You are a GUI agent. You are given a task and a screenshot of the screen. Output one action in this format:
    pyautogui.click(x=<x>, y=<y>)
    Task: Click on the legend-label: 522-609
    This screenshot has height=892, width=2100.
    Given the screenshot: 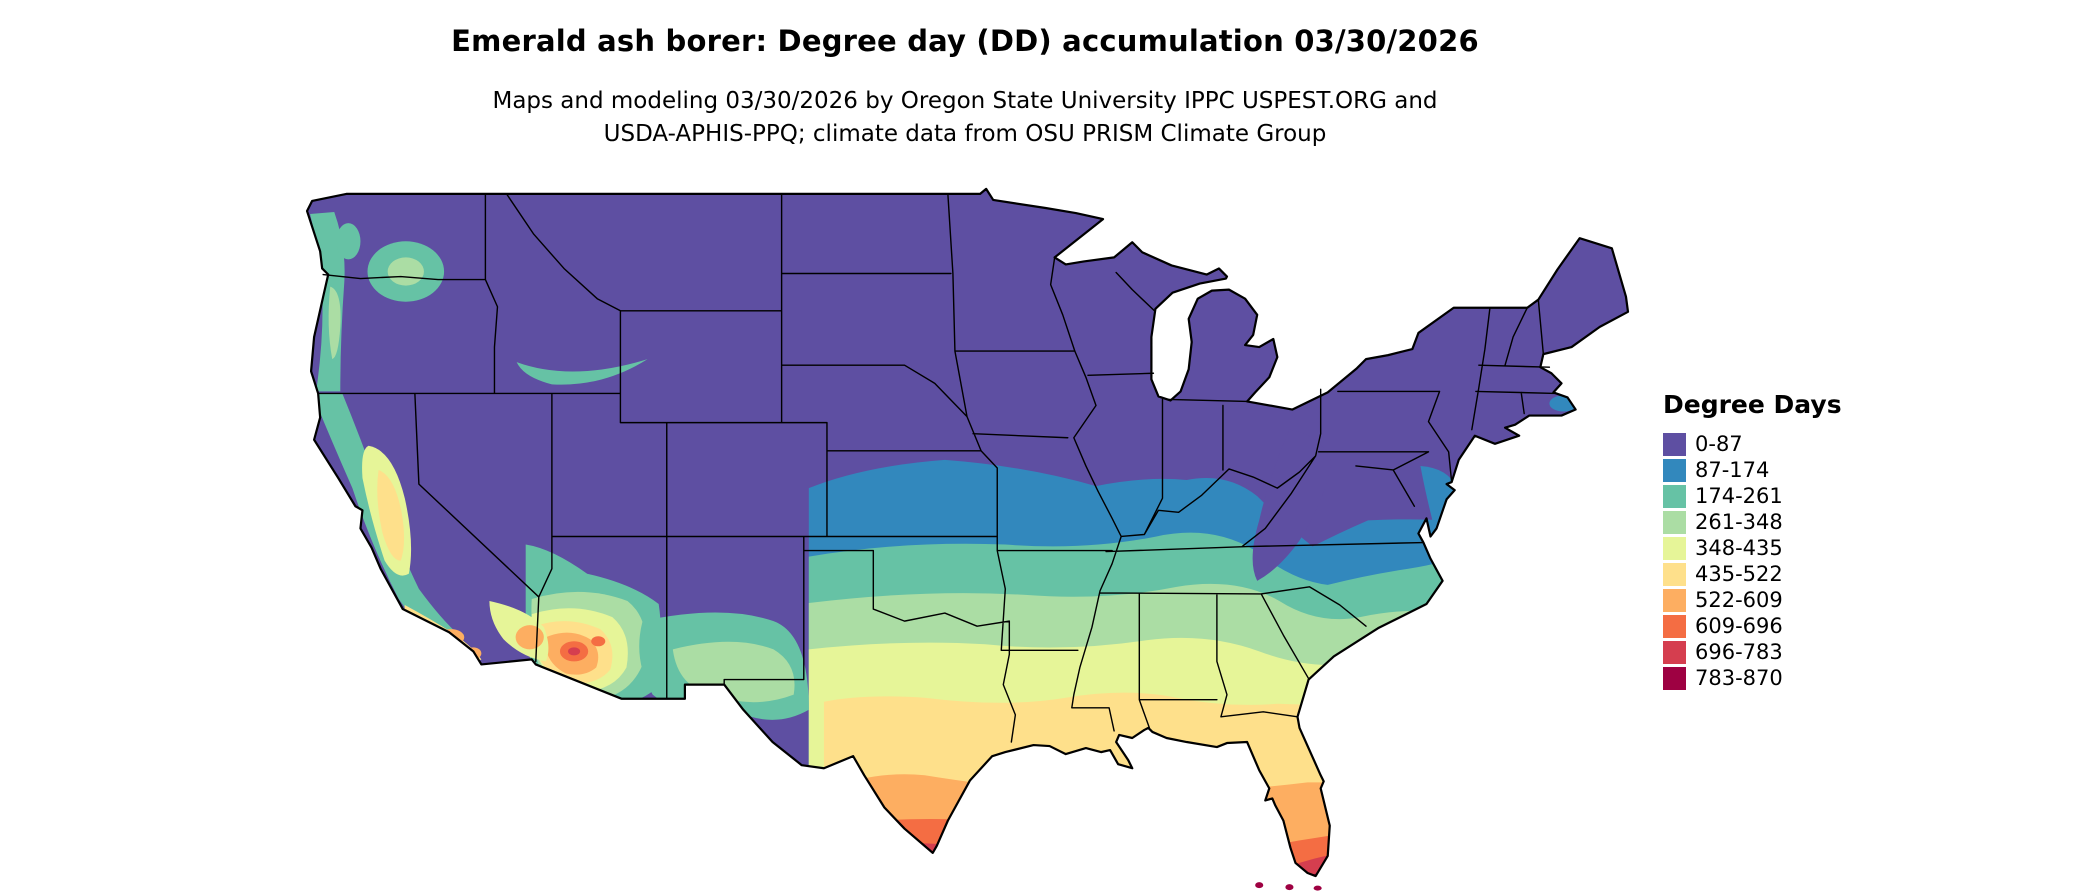 What is the action you would take?
    pyautogui.click(x=1739, y=600)
    